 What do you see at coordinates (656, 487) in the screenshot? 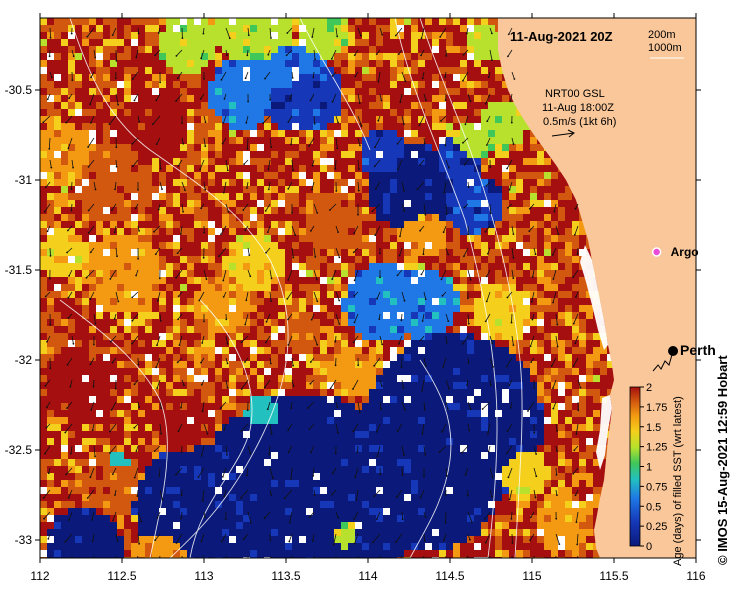
I see `colorbar-tick-label: 0.75` at bounding box center [656, 487].